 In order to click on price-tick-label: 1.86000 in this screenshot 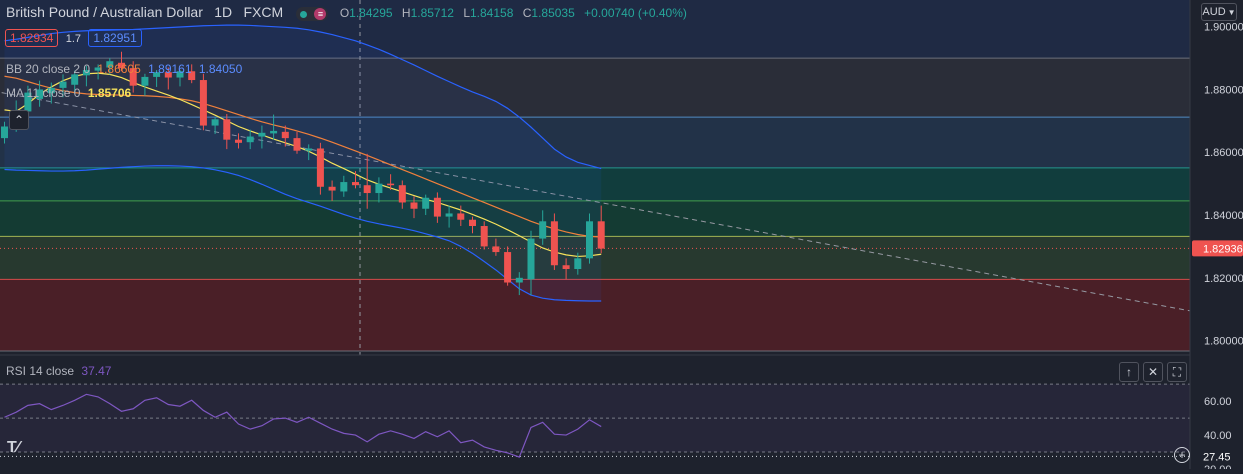, I will do `click(1223, 153)`.